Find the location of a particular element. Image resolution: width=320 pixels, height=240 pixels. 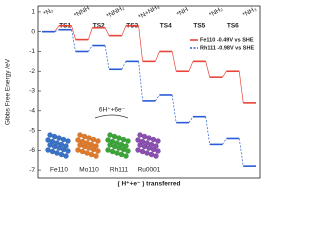

state-label: *NNH is located at coordinates (82, 12).